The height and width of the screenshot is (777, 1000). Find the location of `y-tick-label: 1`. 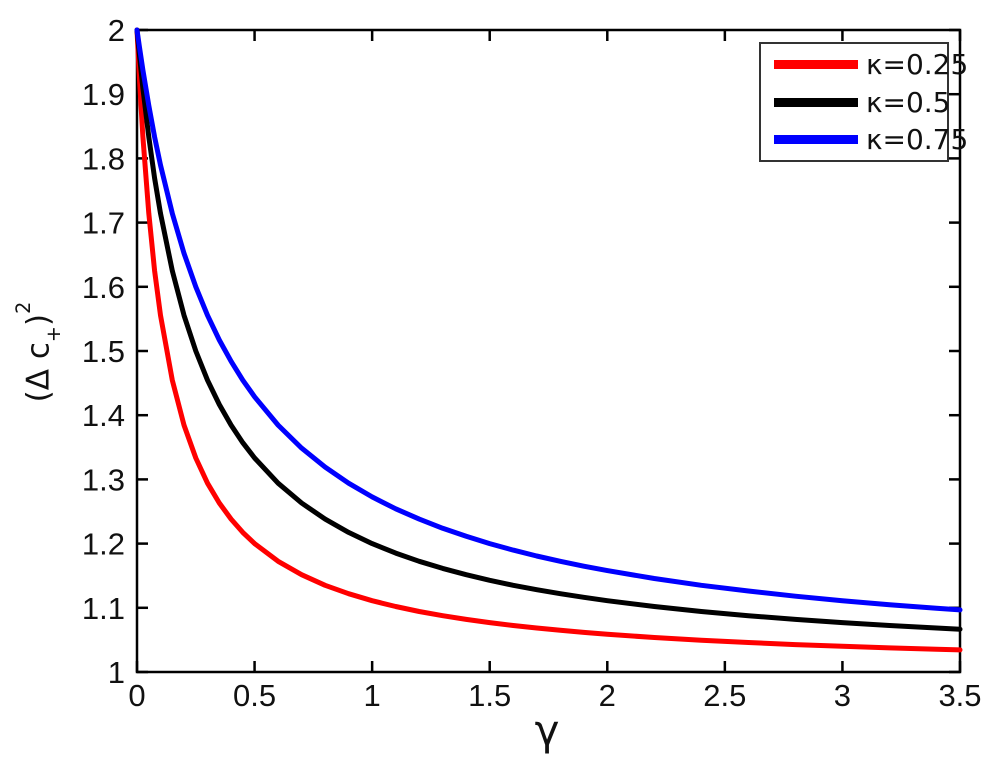

y-tick-label: 1 is located at coordinates (116, 672).